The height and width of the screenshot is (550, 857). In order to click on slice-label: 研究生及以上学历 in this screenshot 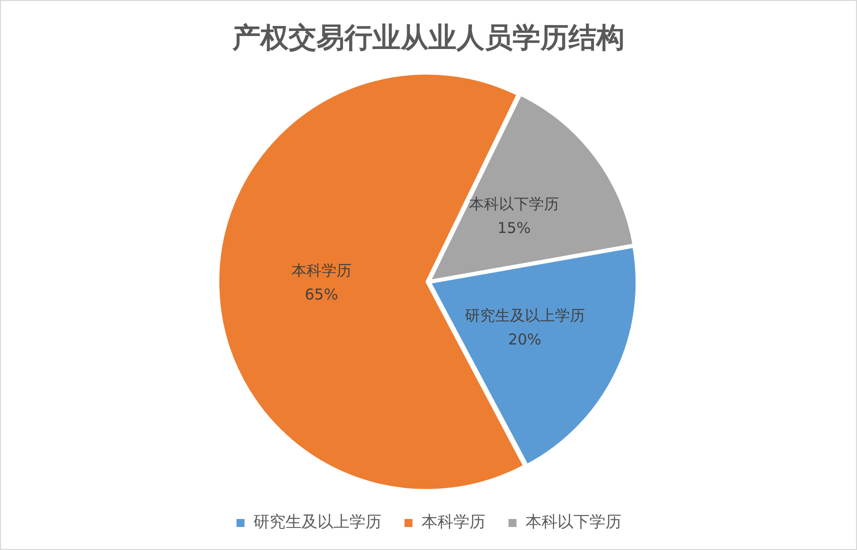, I will do `click(524, 315)`.